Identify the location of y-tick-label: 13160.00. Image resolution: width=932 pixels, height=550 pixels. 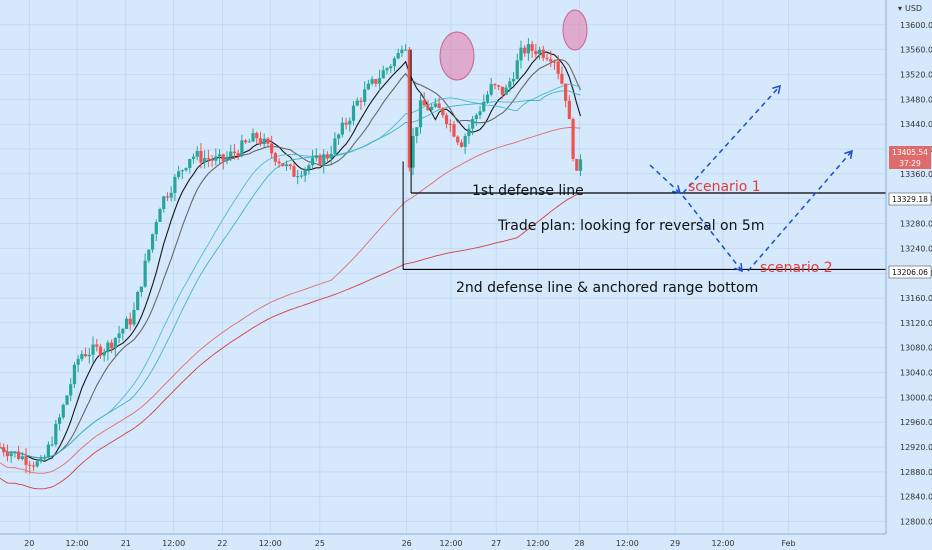
(916, 298).